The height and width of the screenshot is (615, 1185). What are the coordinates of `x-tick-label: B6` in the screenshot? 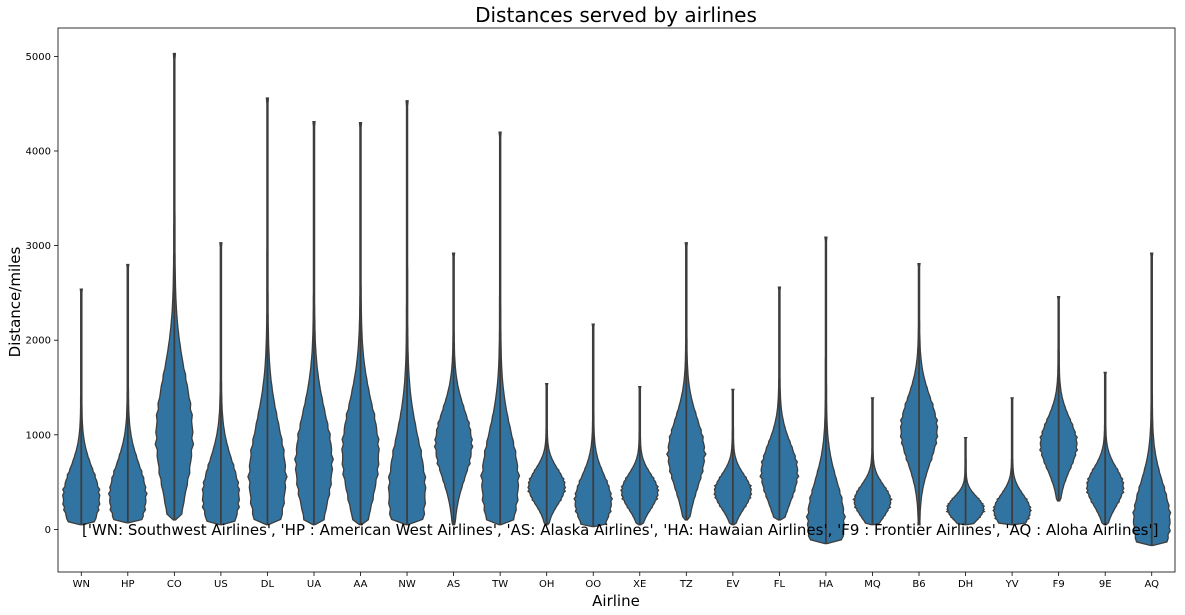 It's located at (918, 584).